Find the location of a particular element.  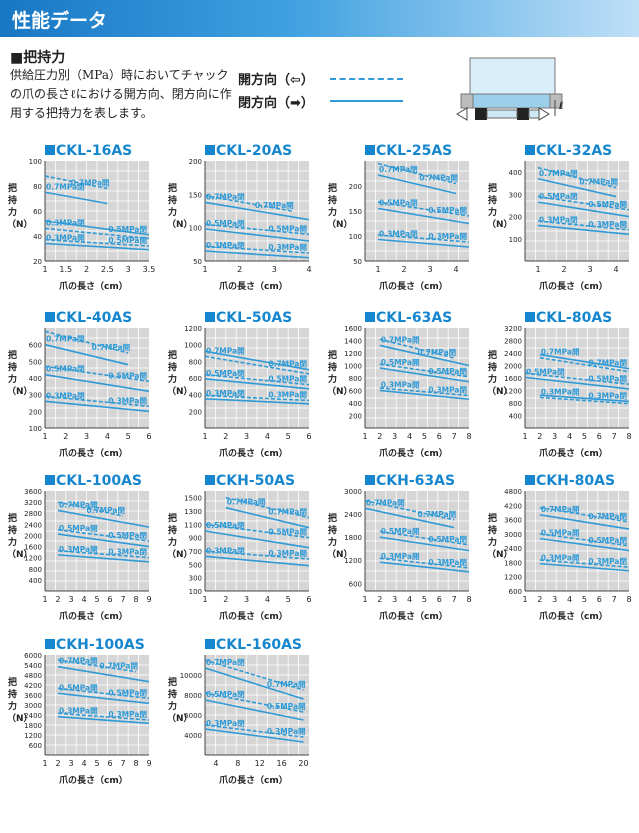

y-tick-label: 50 is located at coordinates (357, 262).